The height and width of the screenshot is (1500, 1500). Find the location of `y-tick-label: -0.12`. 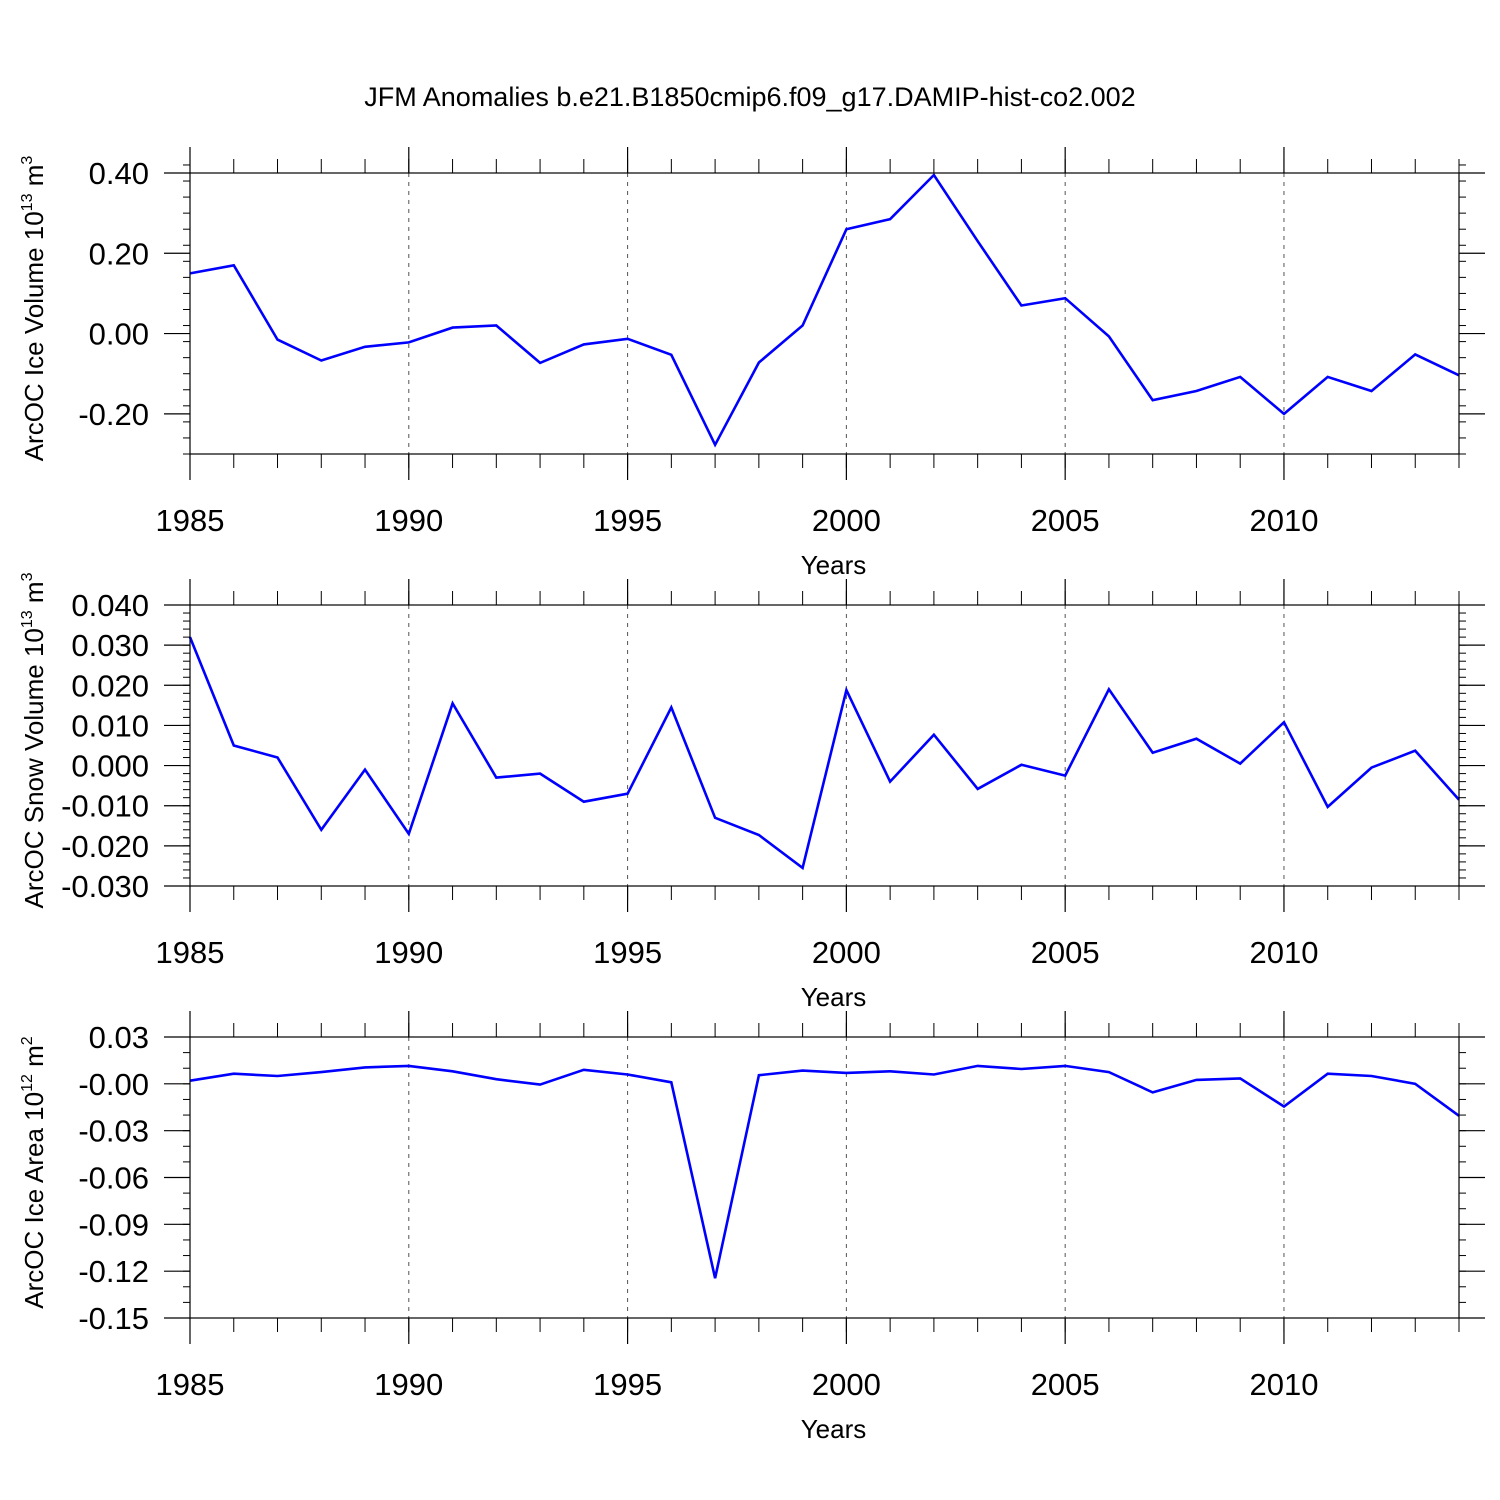

y-tick-label: -0.12 is located at coordinates (113, 1271).